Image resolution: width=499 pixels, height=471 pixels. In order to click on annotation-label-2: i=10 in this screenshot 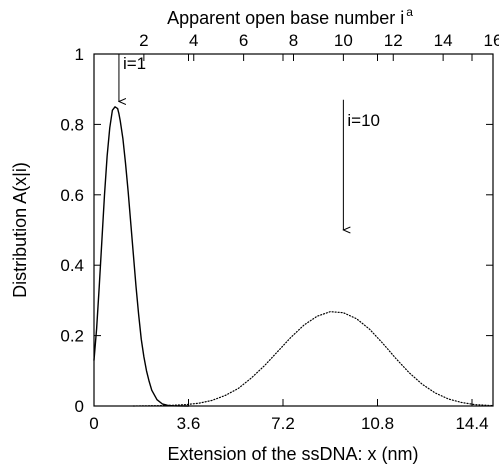, I will do `click(363, 120)`.